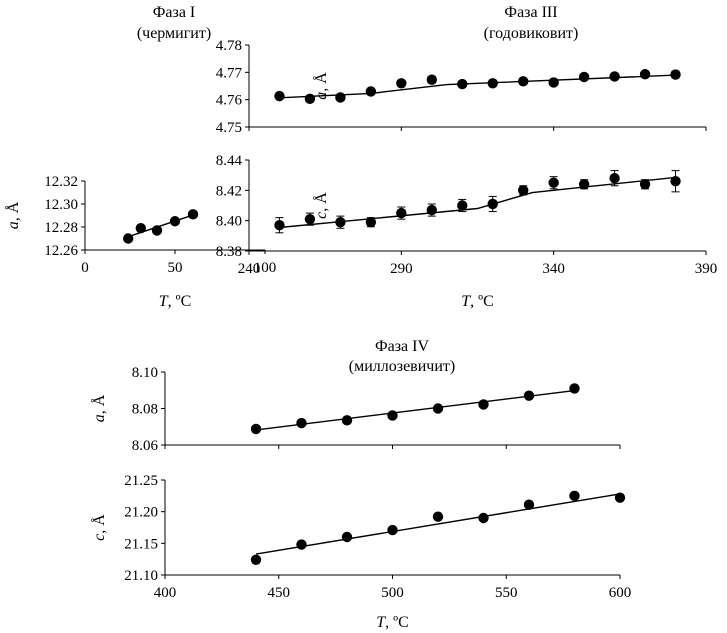 This screenshot has width=727, height=633. I want to click on y-tick-label: 21.15, so click(141, 544).